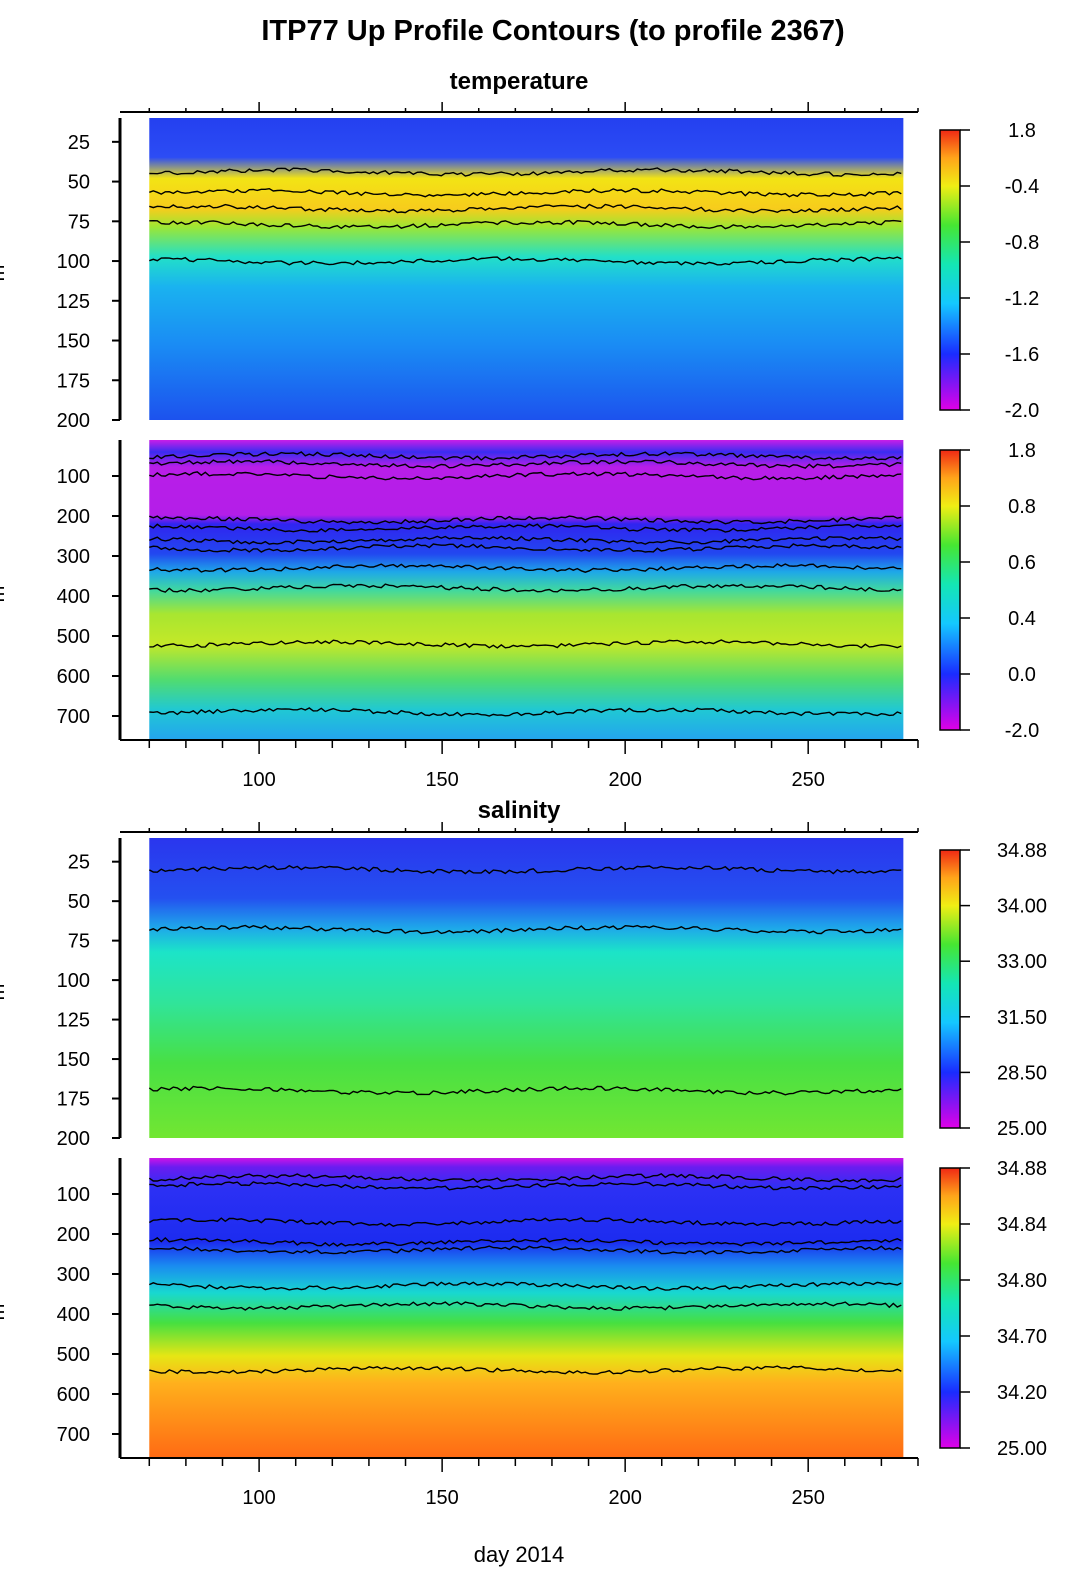 Image resolution: width=1070 pixels, height=1570 pixels. What do you see at coordinates (1022, 1337) in the screenshot?
I see `colorbar-label: 34.70` at bounding box center [1022, 1337].